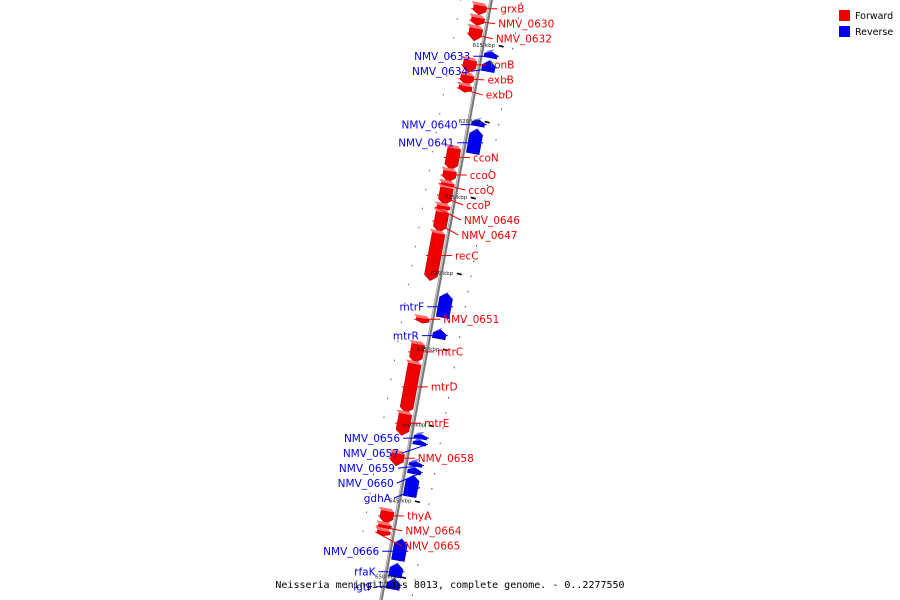 This screenshot has height=600, width=900. Describe the element at coordinates (372, 439) in the screenshot. I see `gene-label: NMV_0656` at that location.